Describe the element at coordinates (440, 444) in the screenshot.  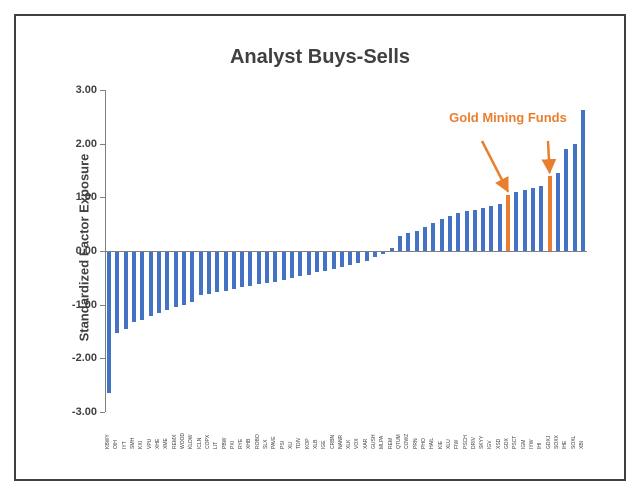
I see `x-tick-label: KIE` at that location.